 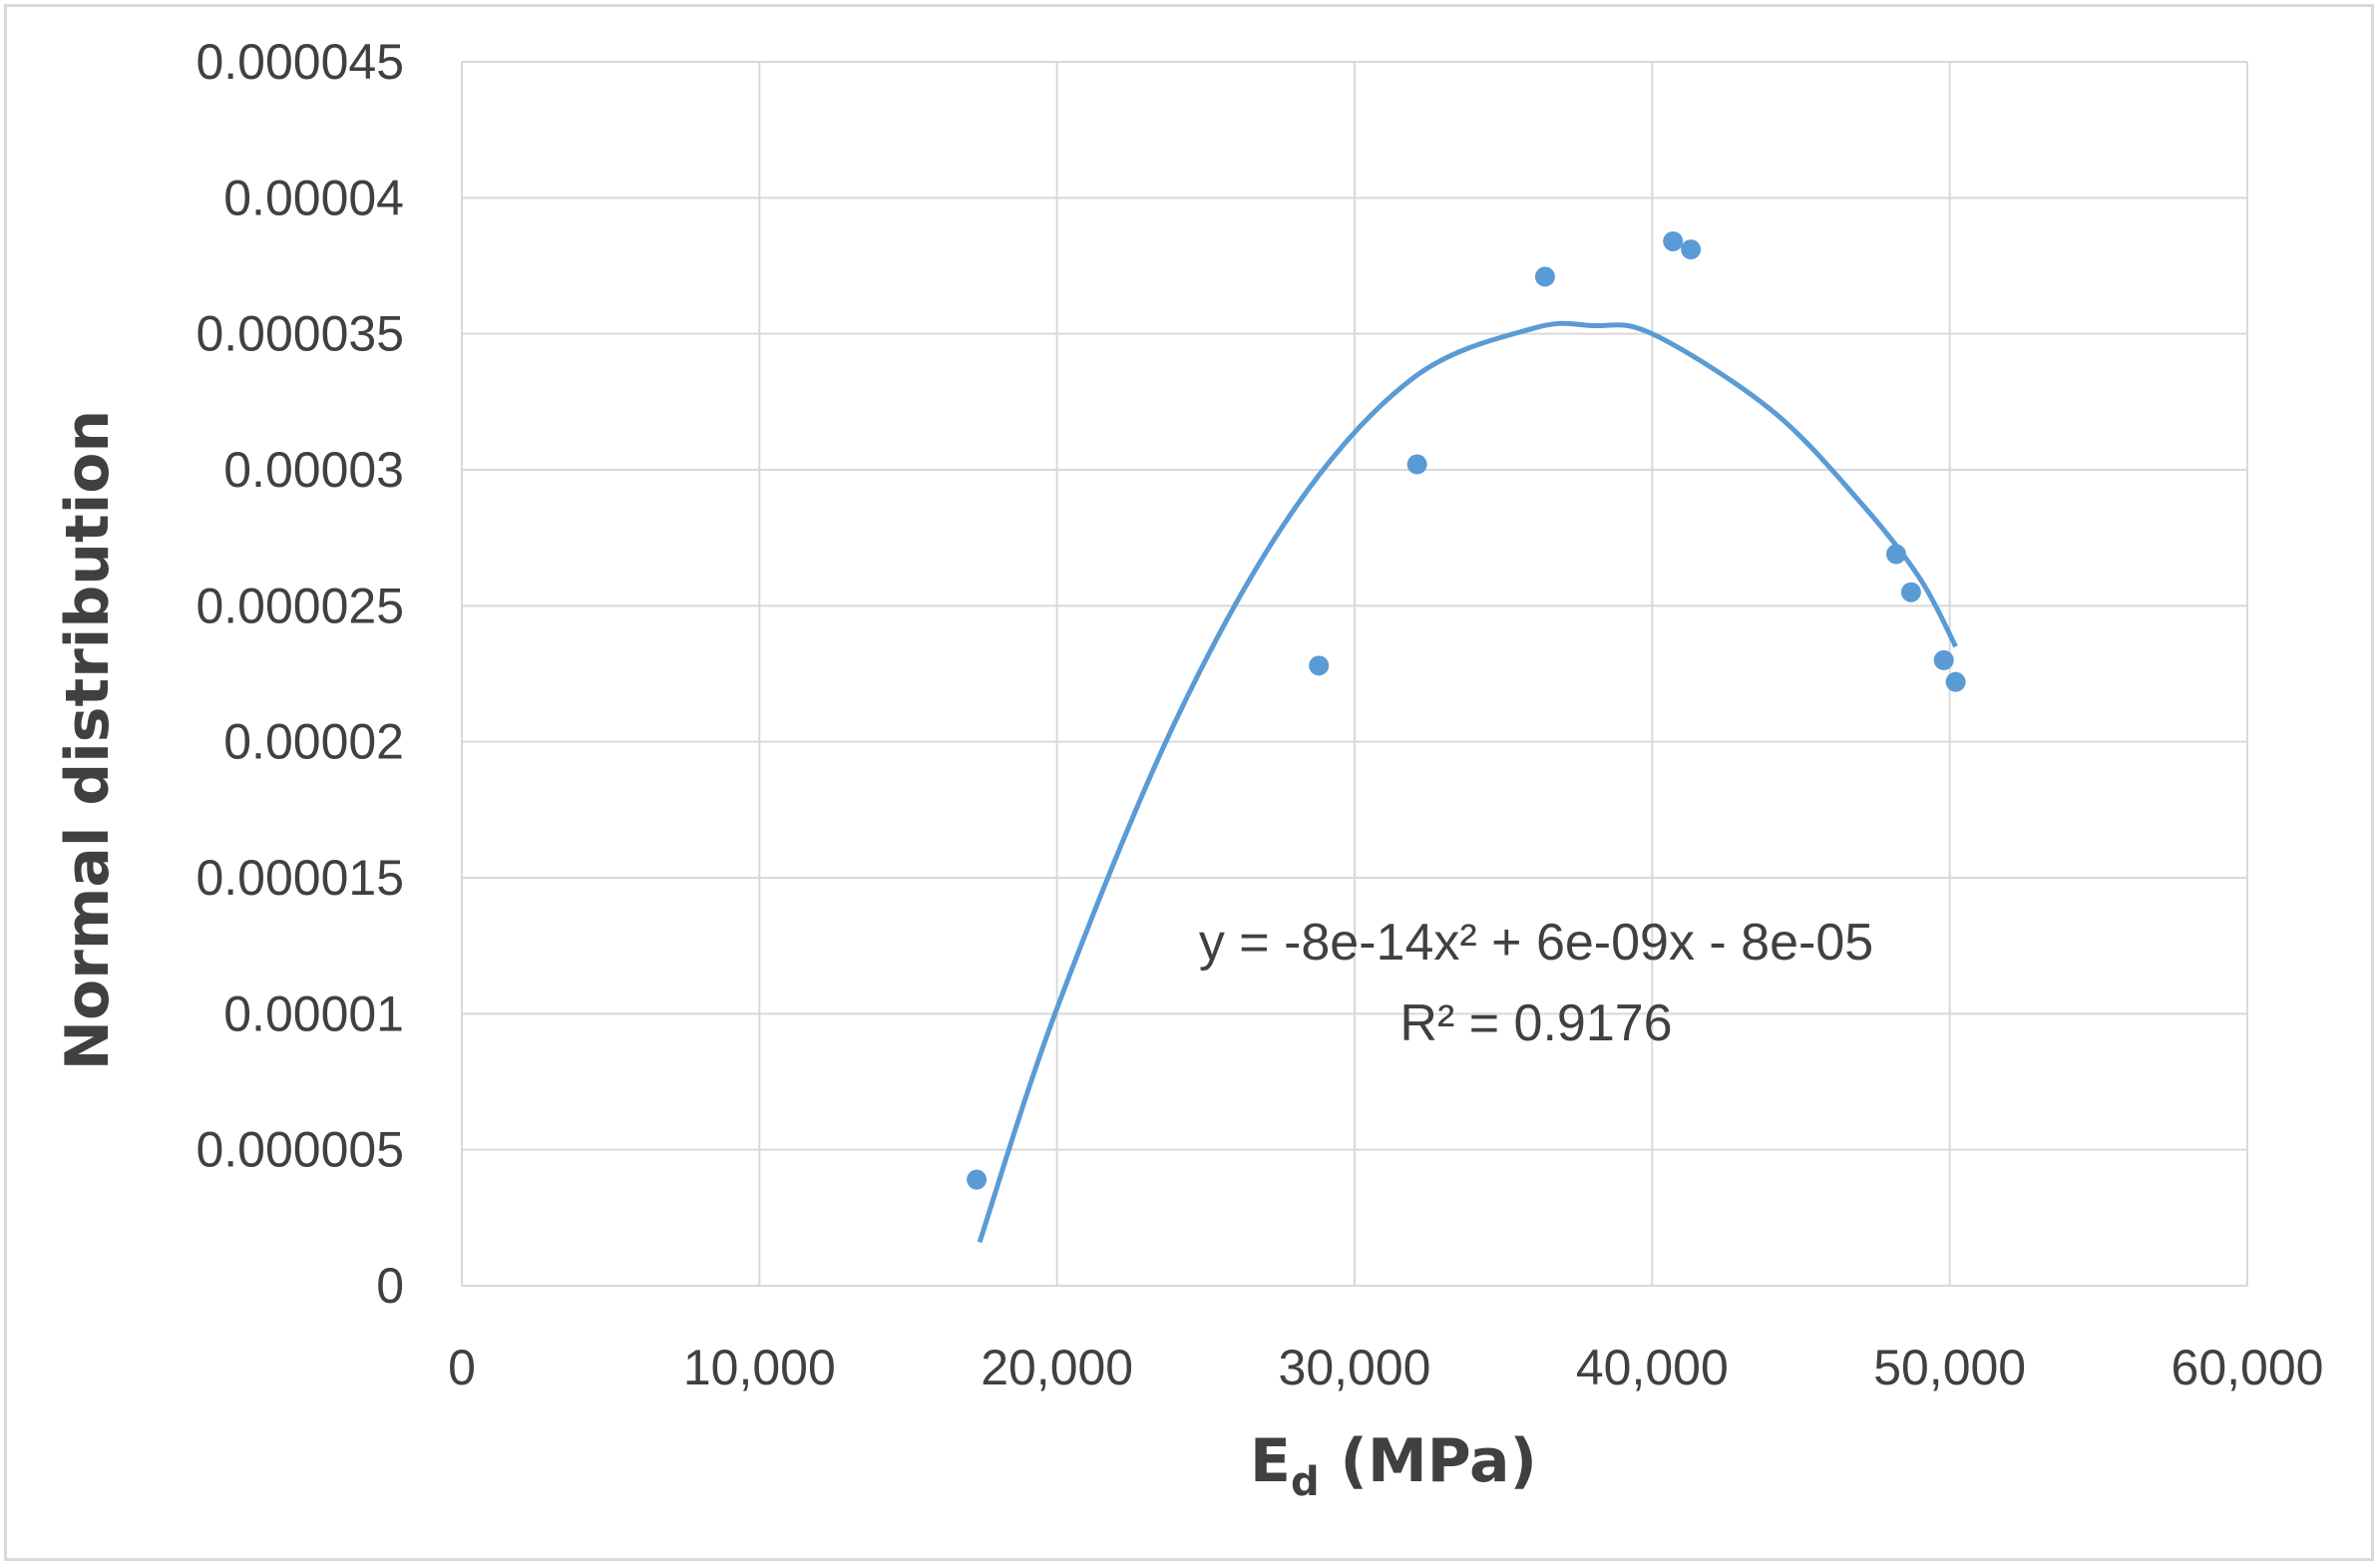 What do you see at coordinates (1950, 1367) in the screenshot?
I see `x-tick-label-5: 50,000` at bounding box center [1950, 1367].